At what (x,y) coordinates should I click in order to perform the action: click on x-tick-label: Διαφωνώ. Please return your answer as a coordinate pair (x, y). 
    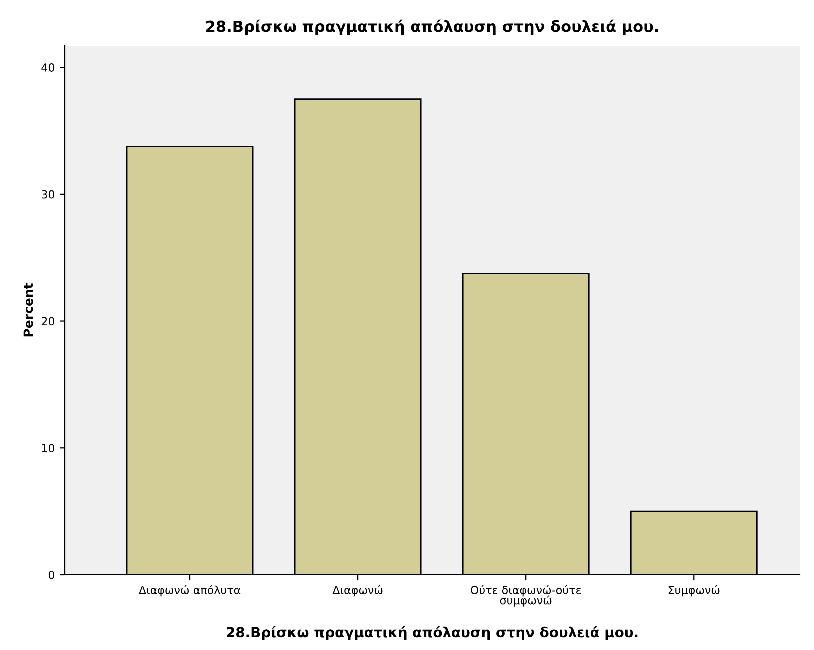
    Looking at the image, I should click on (357, 591).